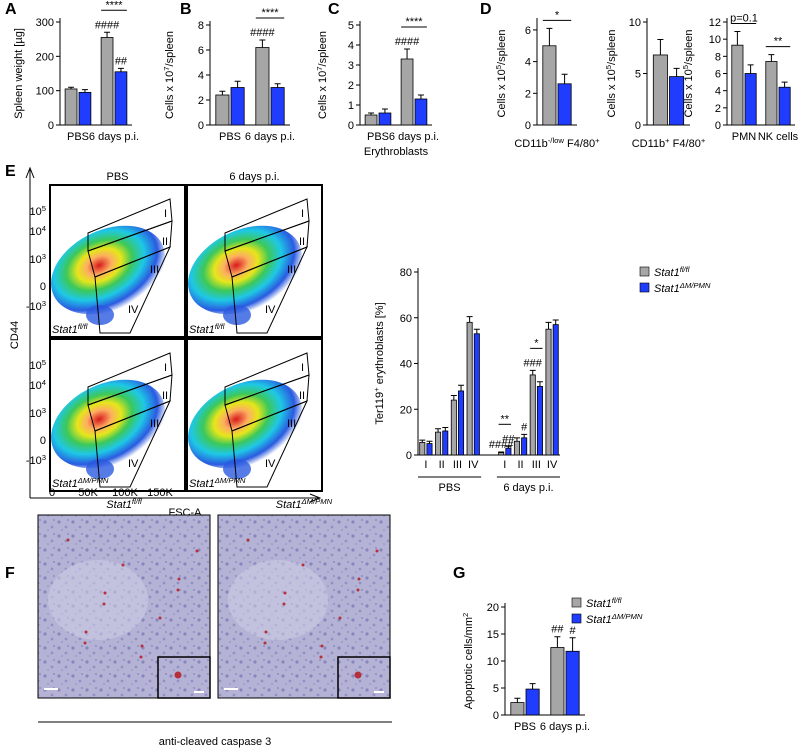 The image size is (800, 754). What do you see at coordinates (351, 66) in the screenshot?
I see `y-tick-label: 3` at bounding box center [351, 66].